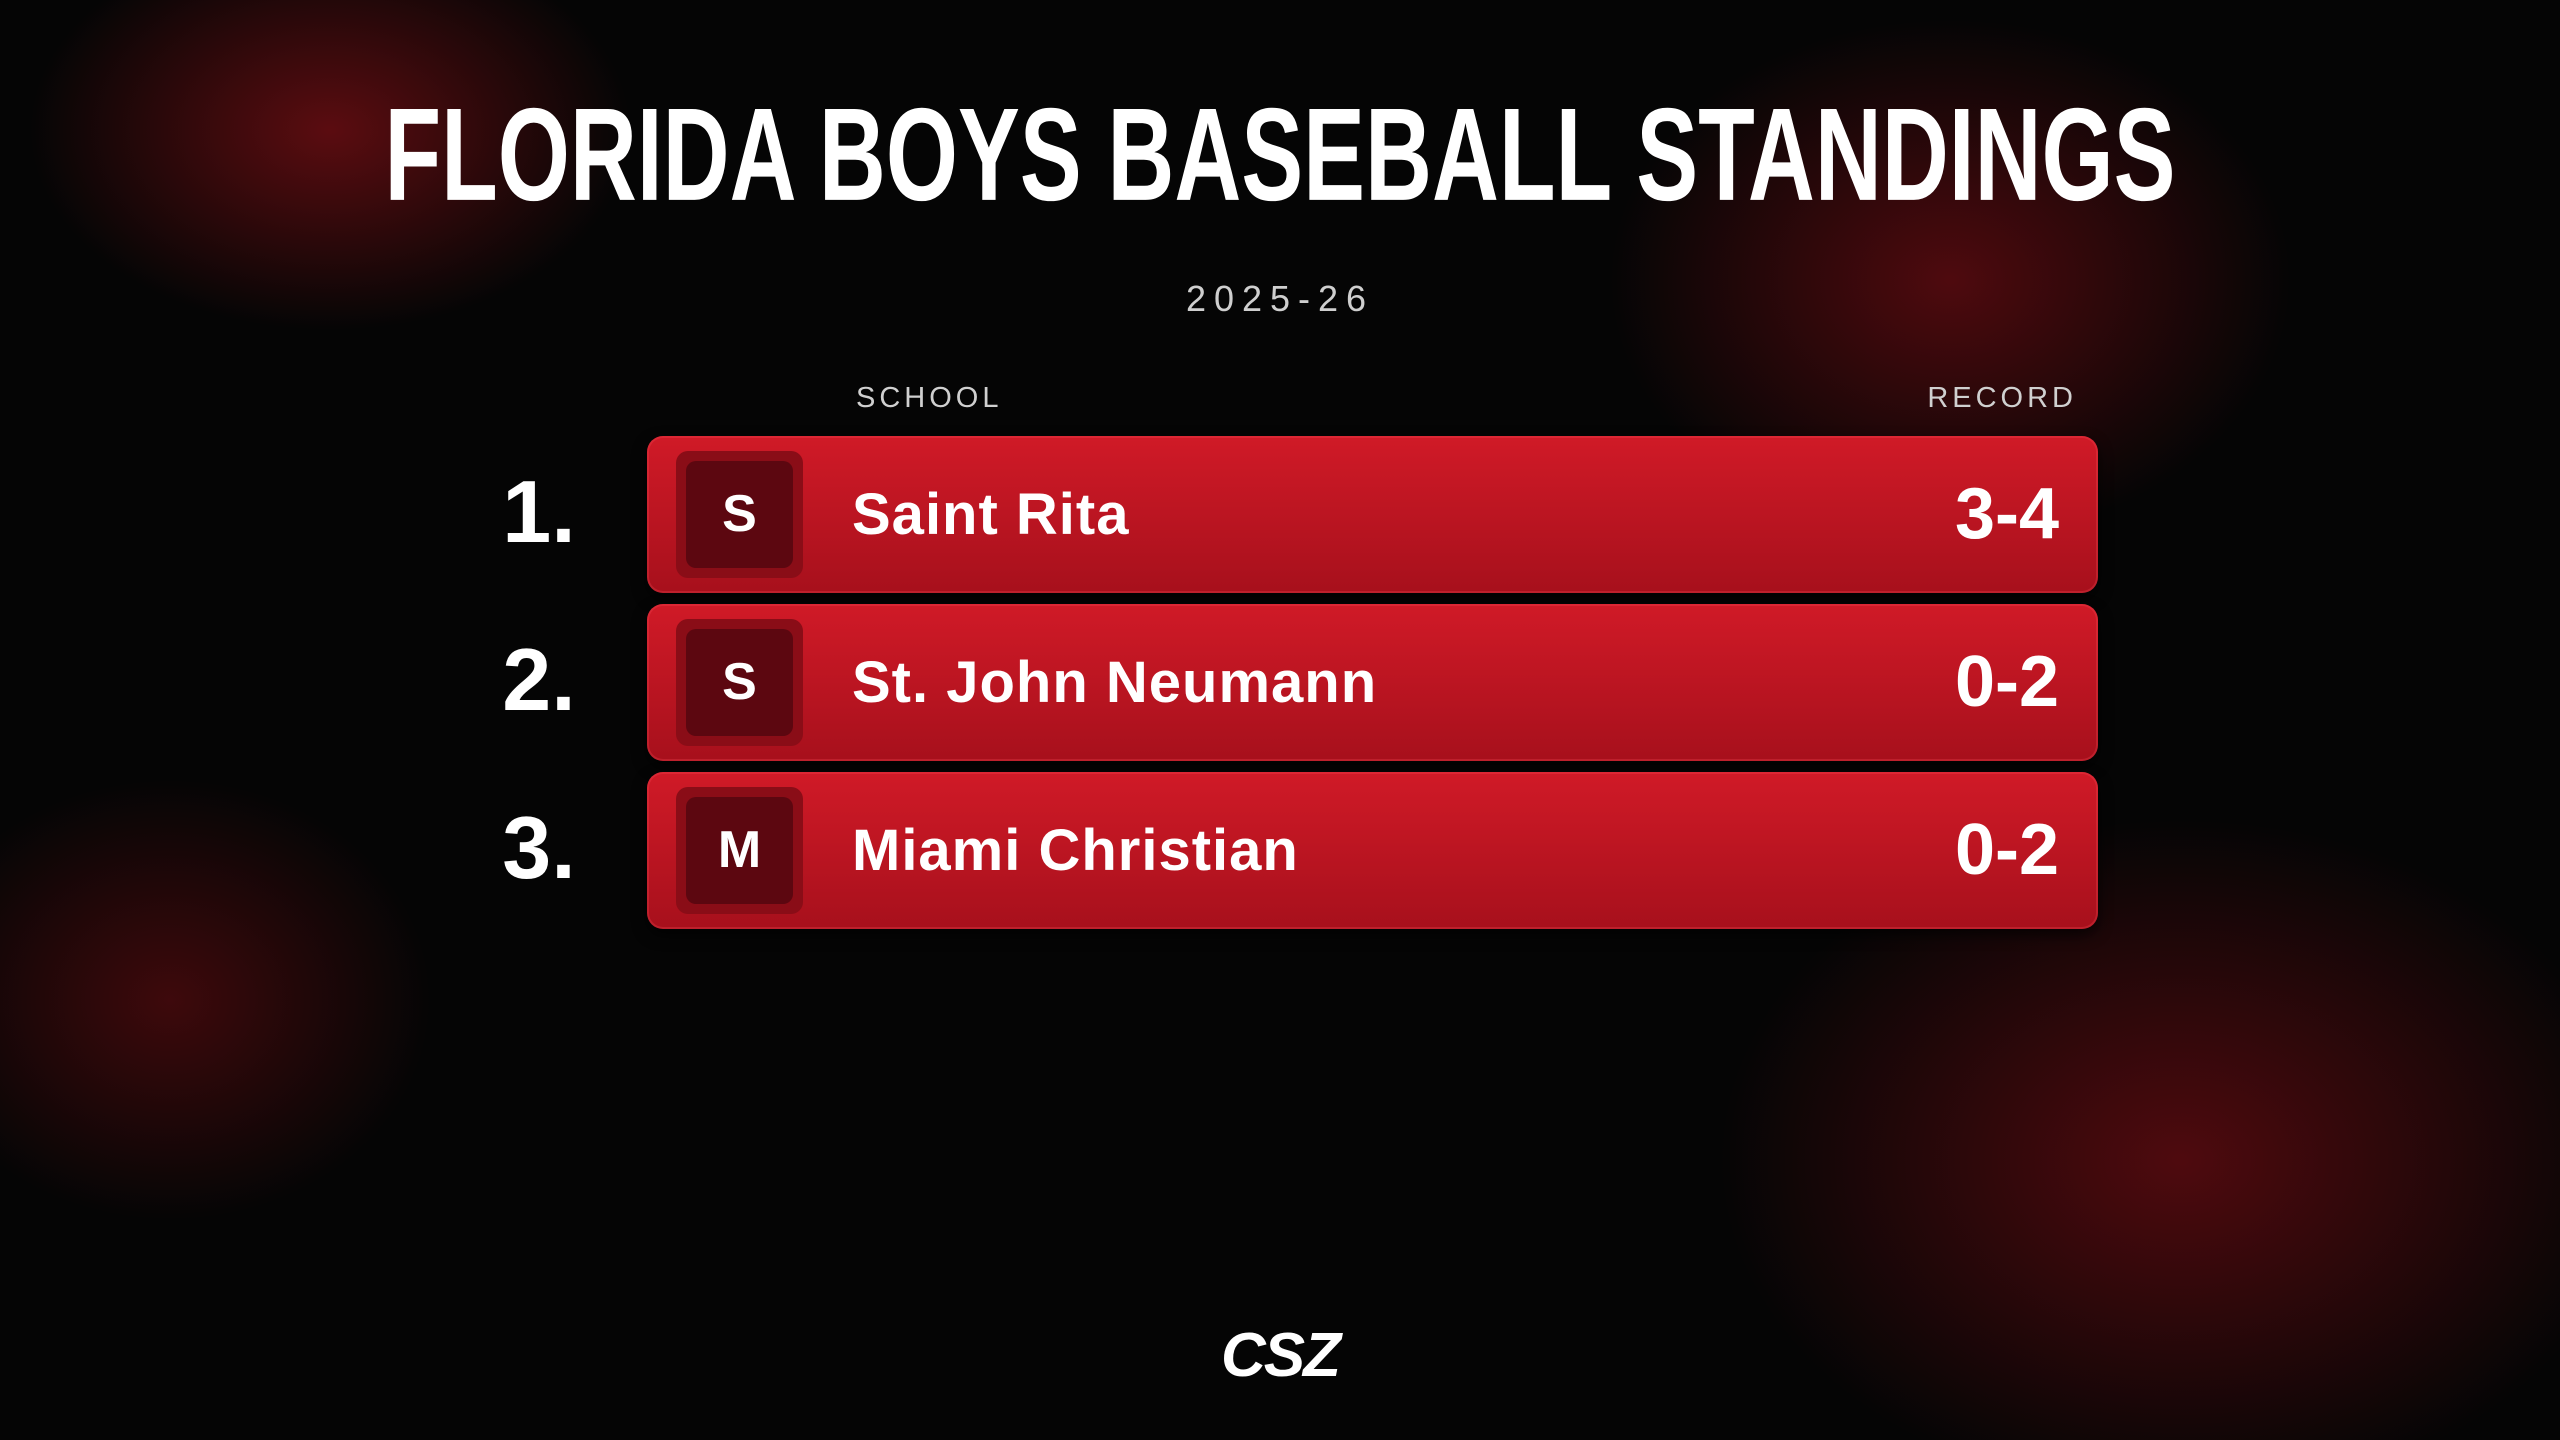 The width and height of the screenshot is (2560, 1440). I want to click on school-initial: M, so click(739, 850).